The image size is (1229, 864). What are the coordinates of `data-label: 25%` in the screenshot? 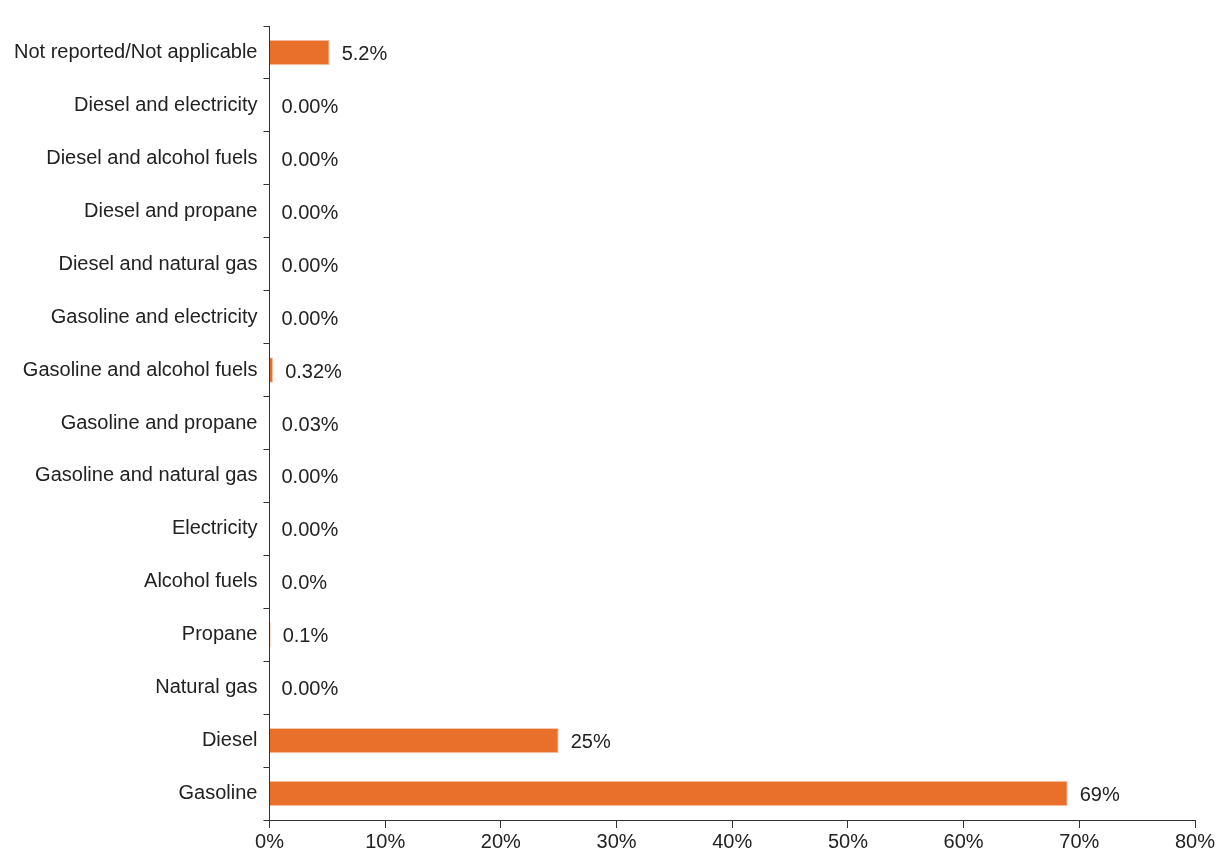 It's located at (590, 741).